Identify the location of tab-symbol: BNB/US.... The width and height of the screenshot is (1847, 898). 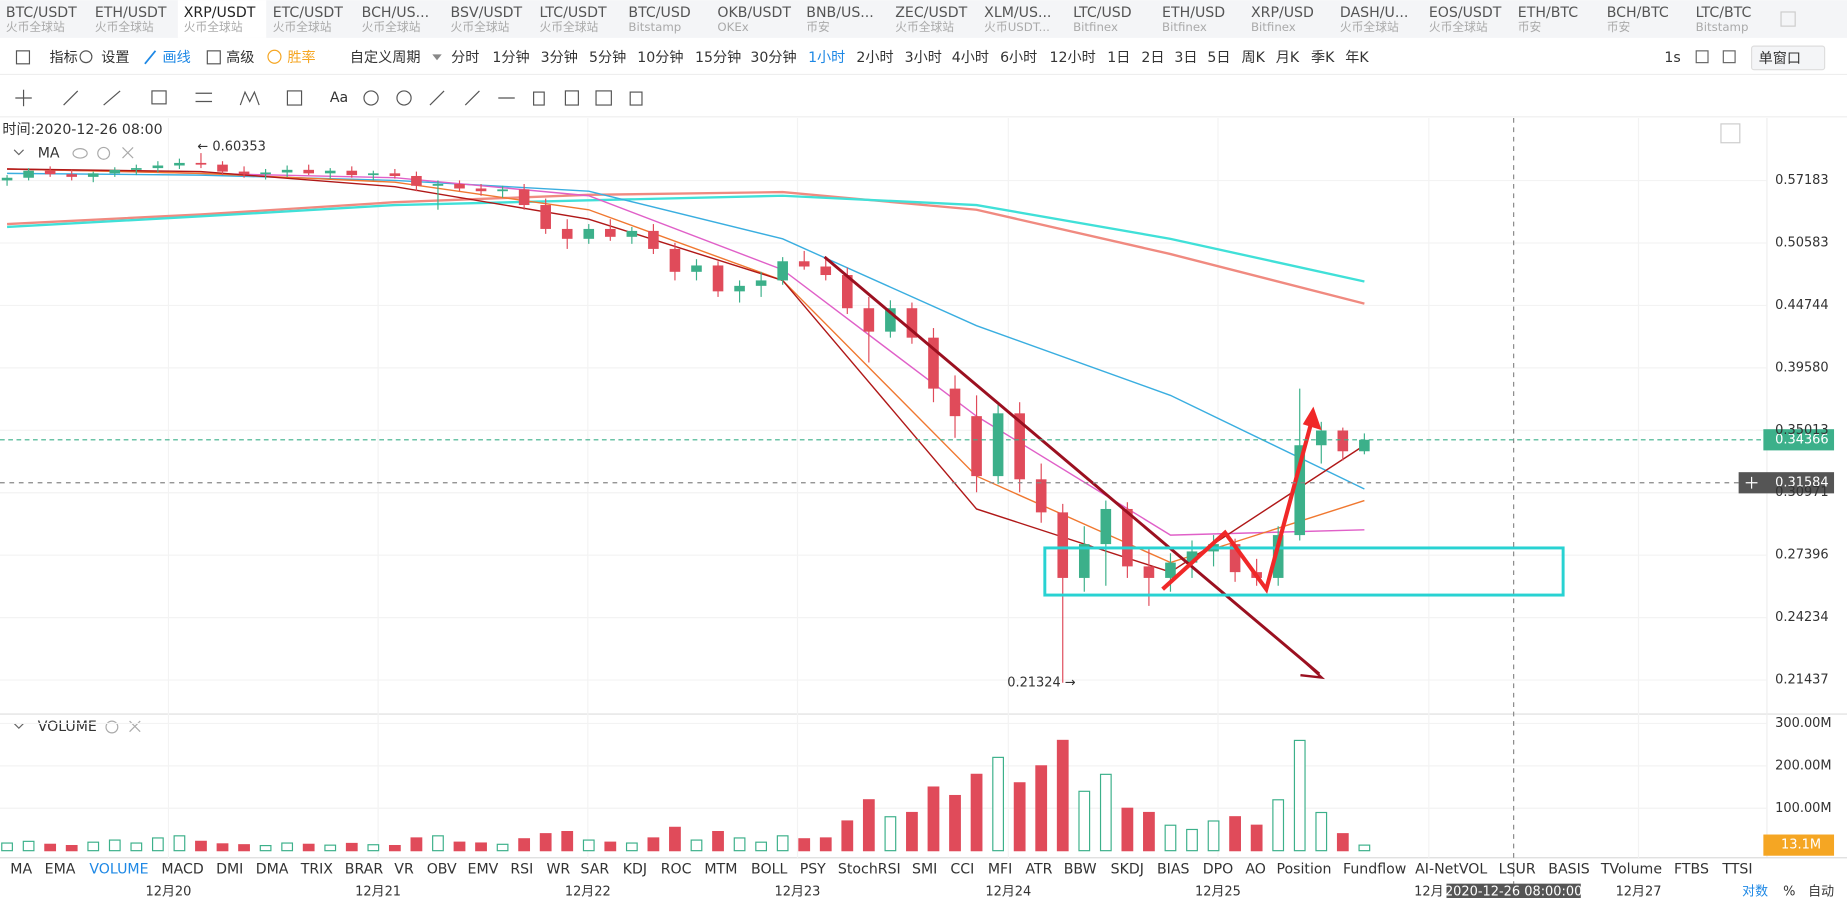
(839, 13).